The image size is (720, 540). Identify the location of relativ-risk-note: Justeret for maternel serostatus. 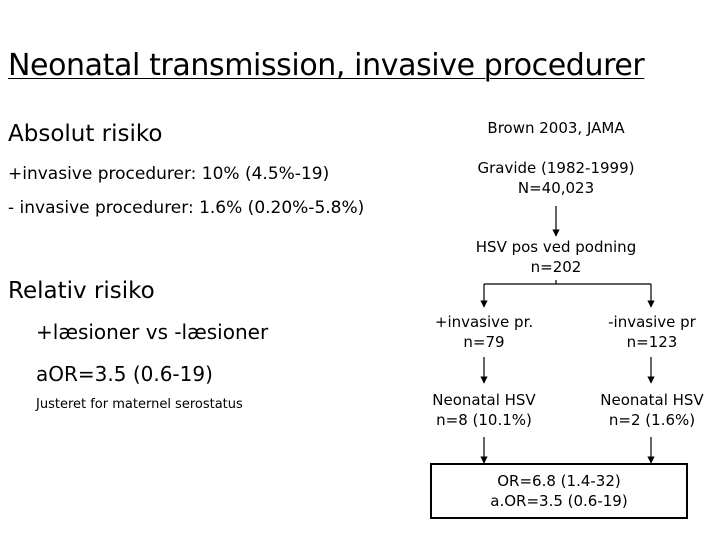
(139, 404).